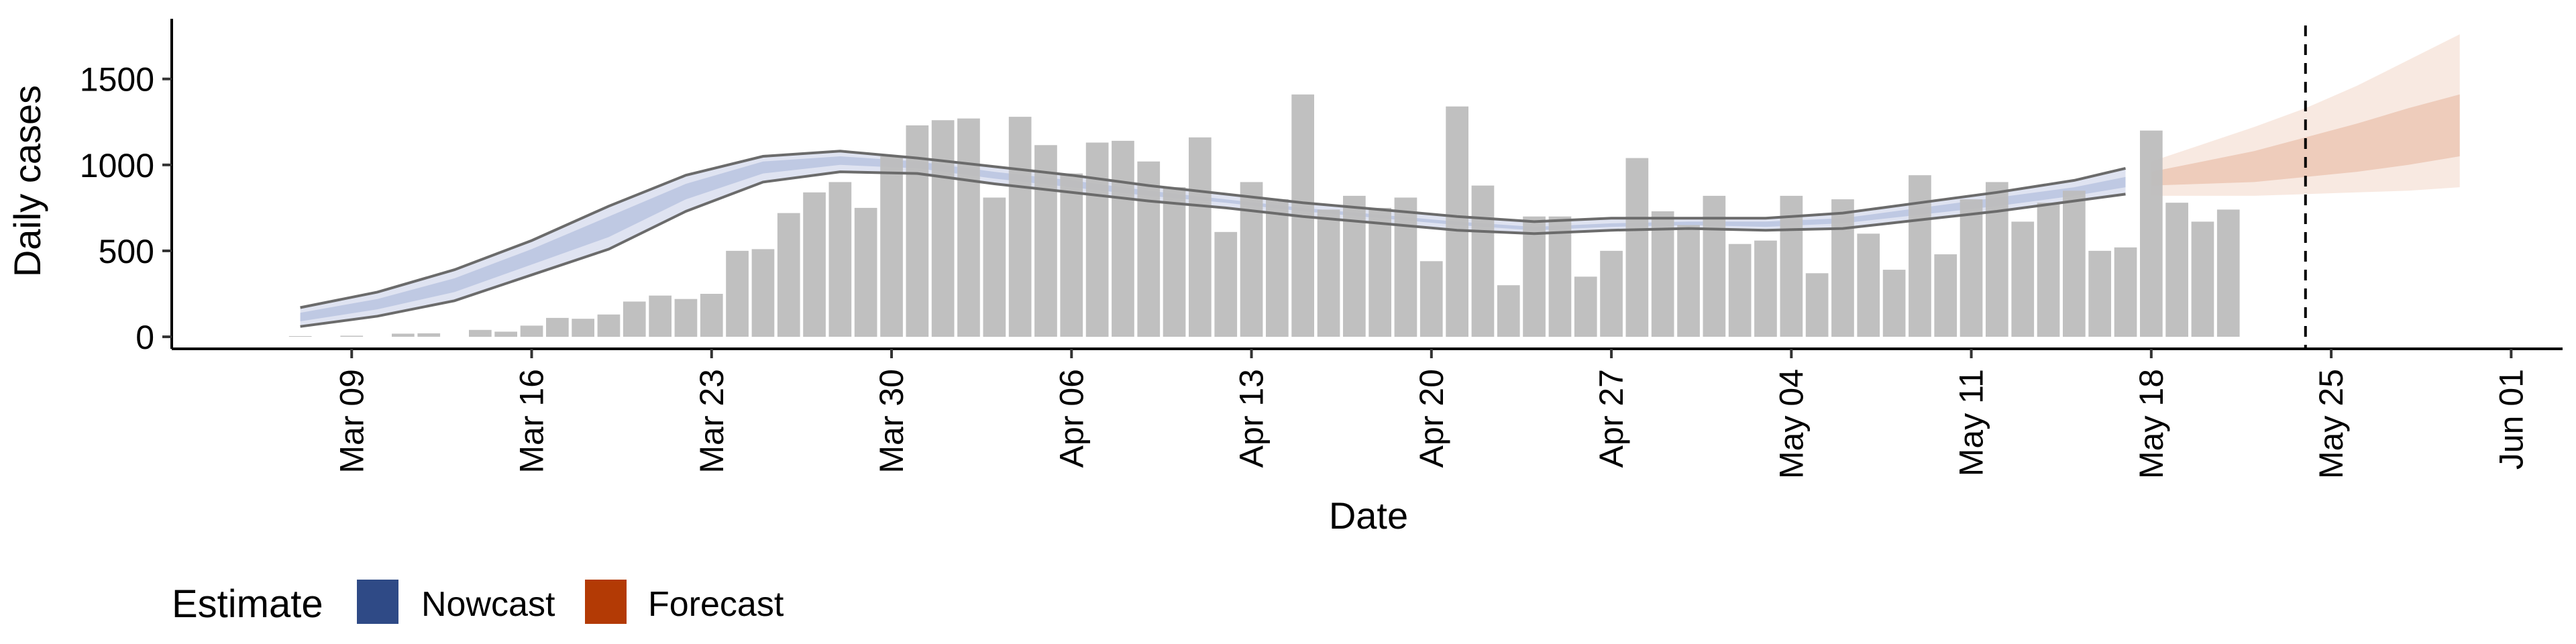 The image size is (2576, 644). Describe the element at coordinates (1971, 422) in the screenshot. I see `x-tick-label: May 11` at that location.